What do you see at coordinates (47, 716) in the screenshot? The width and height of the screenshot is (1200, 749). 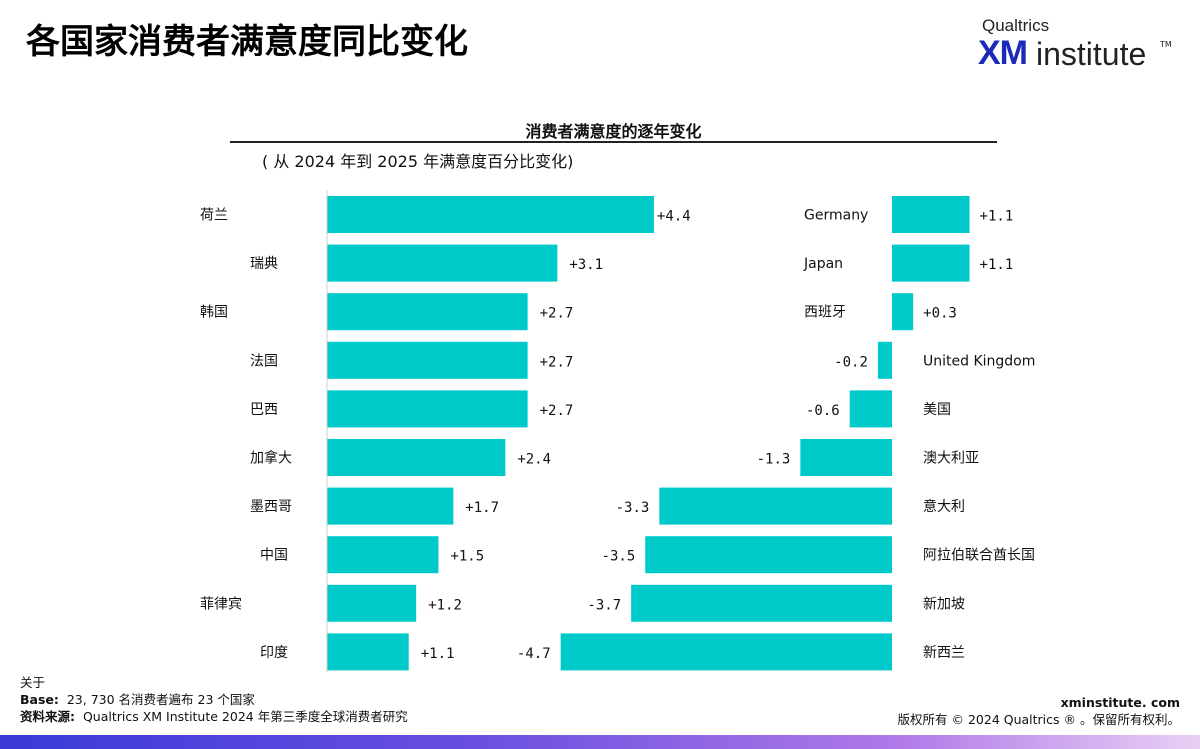 I see `footer-source-label: 资料来源:` at bounding box center [47, 716].